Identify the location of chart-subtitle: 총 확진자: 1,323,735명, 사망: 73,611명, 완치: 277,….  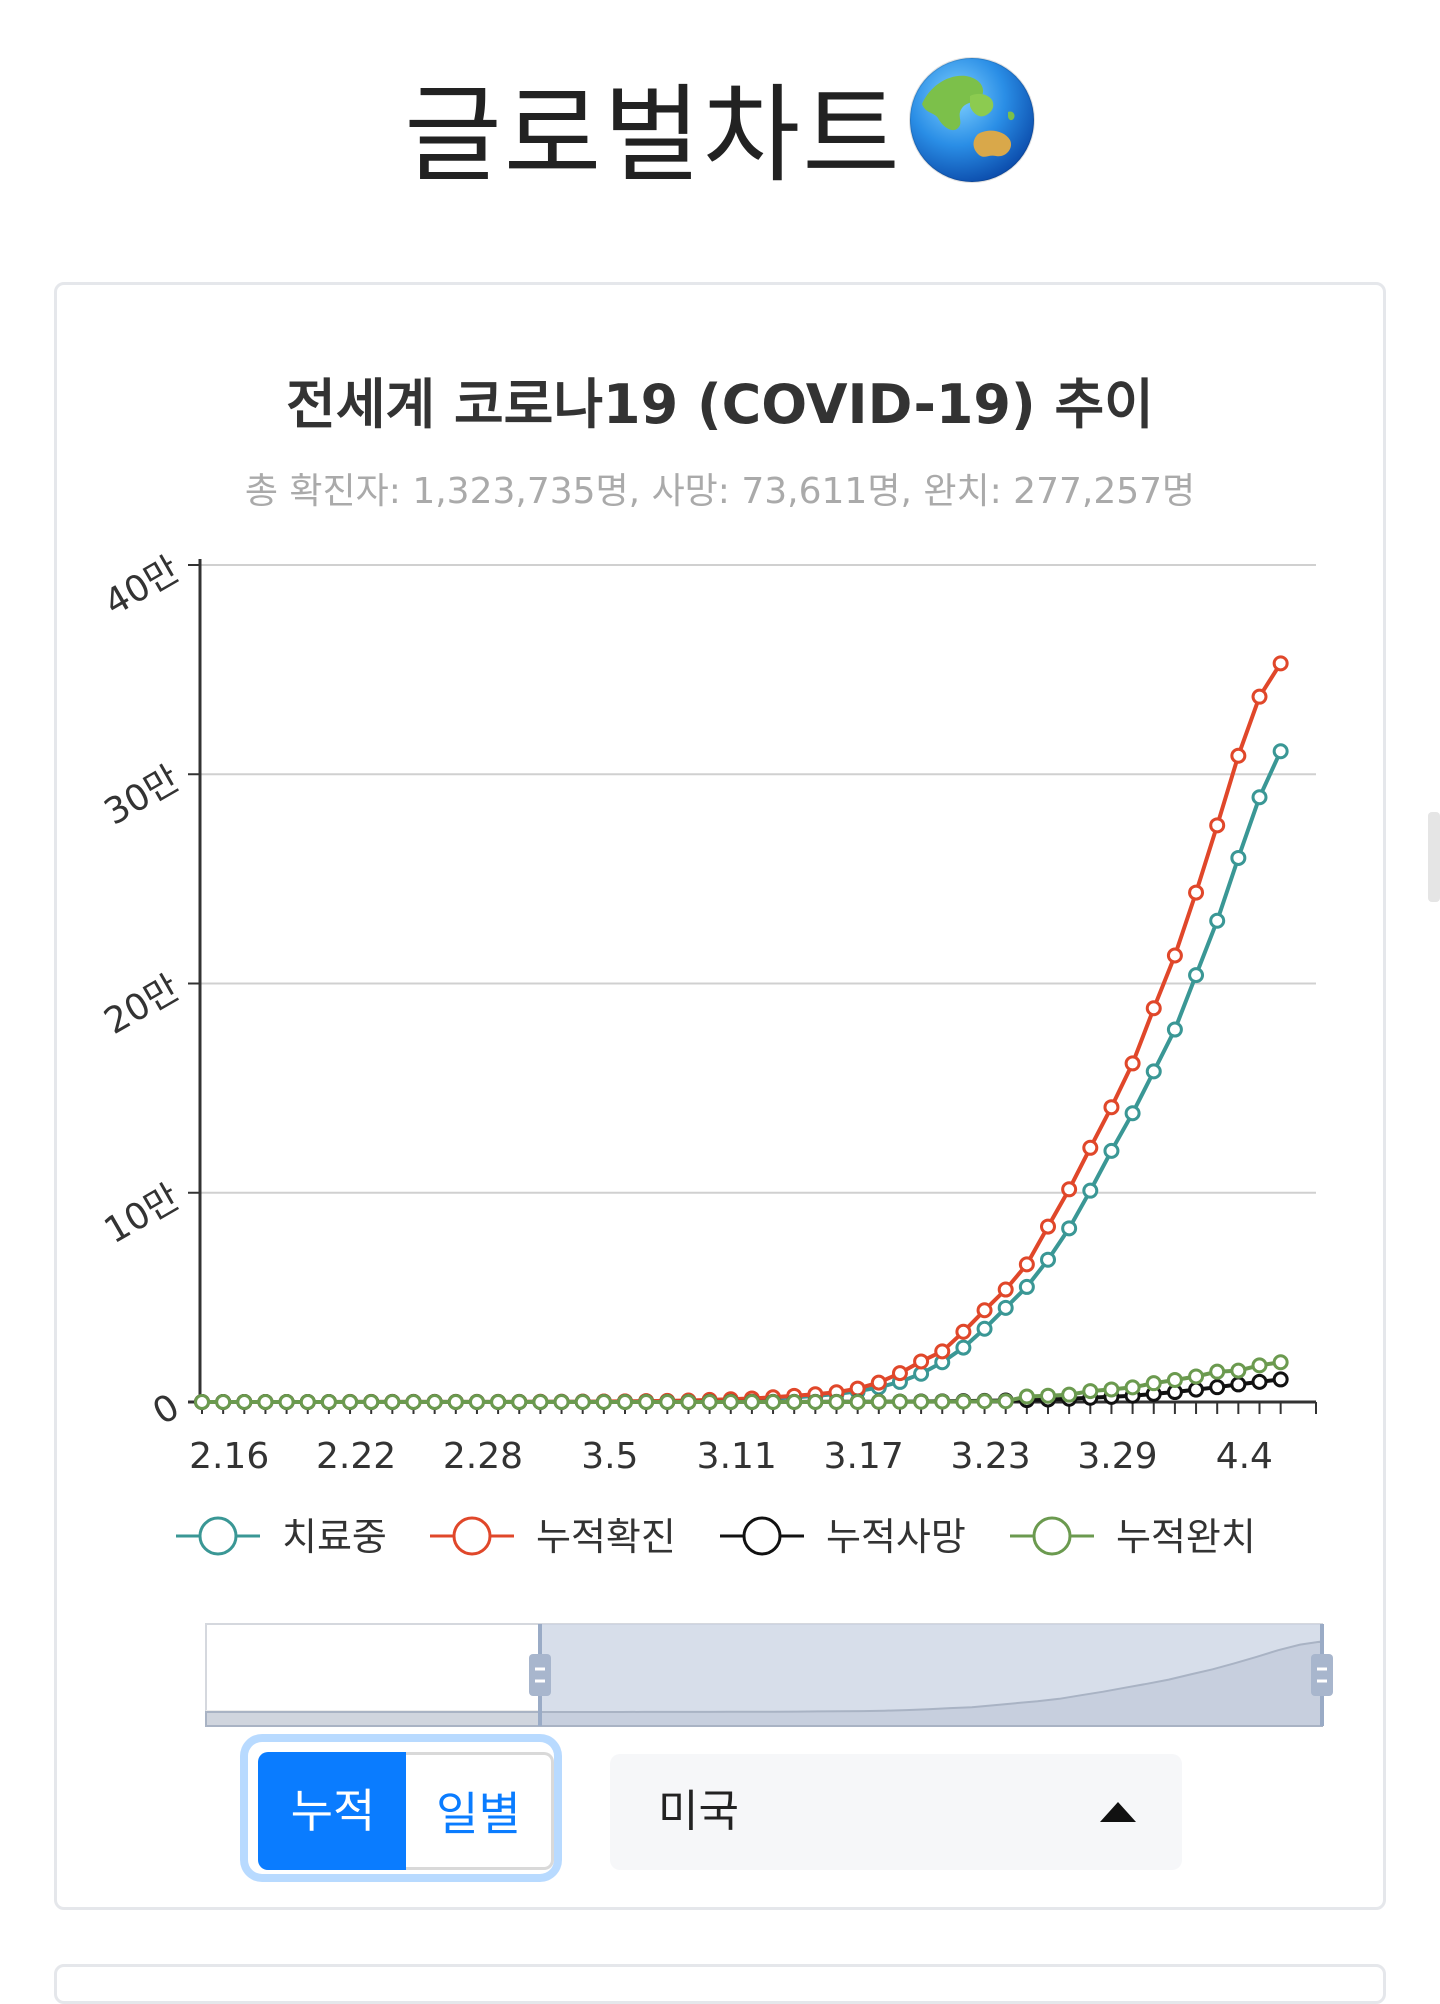
(720, 491).